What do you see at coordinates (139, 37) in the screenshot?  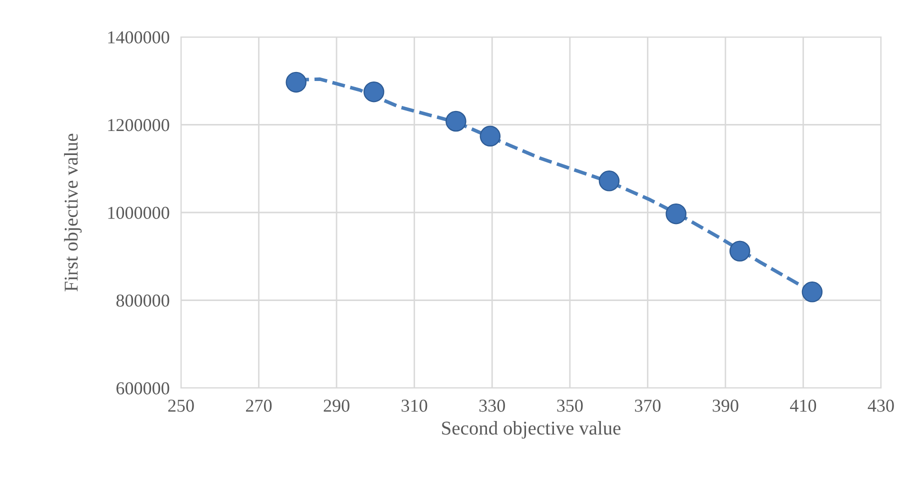 I see `y-tick-label: 1400000` at bounding box center [139, 37].